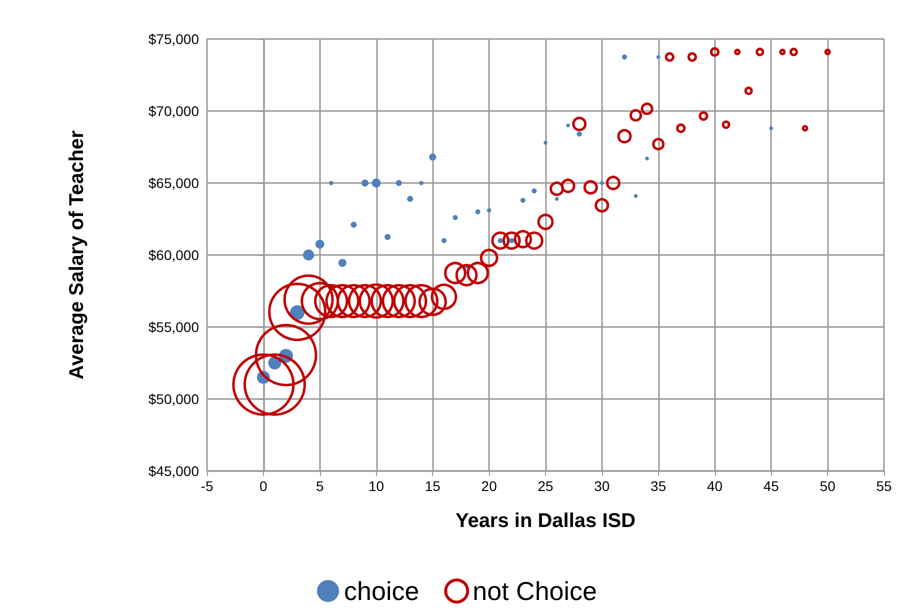 The width and height of the screenshot is (914, 611). What do you see at coordinates (174, 183) in the screenshot?
I see `y-tick-label: $65,000` at bounding box center [174, 183].